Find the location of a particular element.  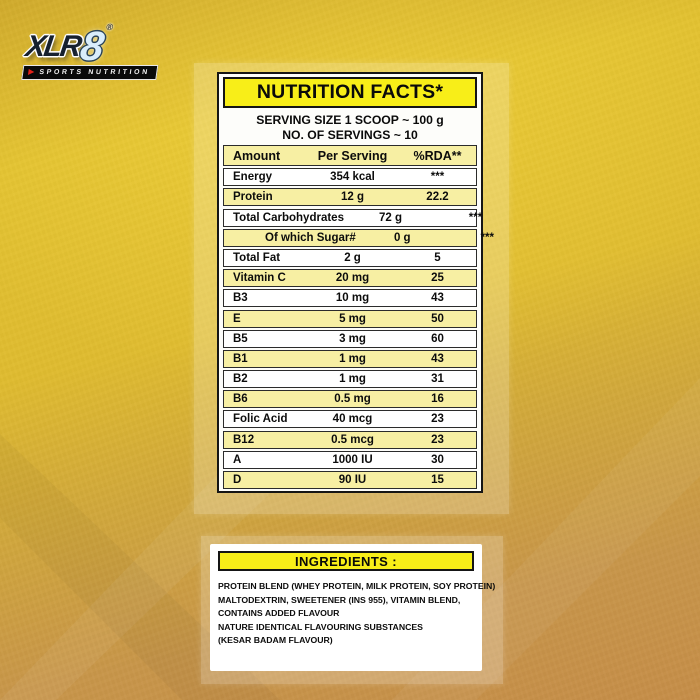

table-header-row: Amount Per Serving %RDA** is located at coordinates (350, 155).